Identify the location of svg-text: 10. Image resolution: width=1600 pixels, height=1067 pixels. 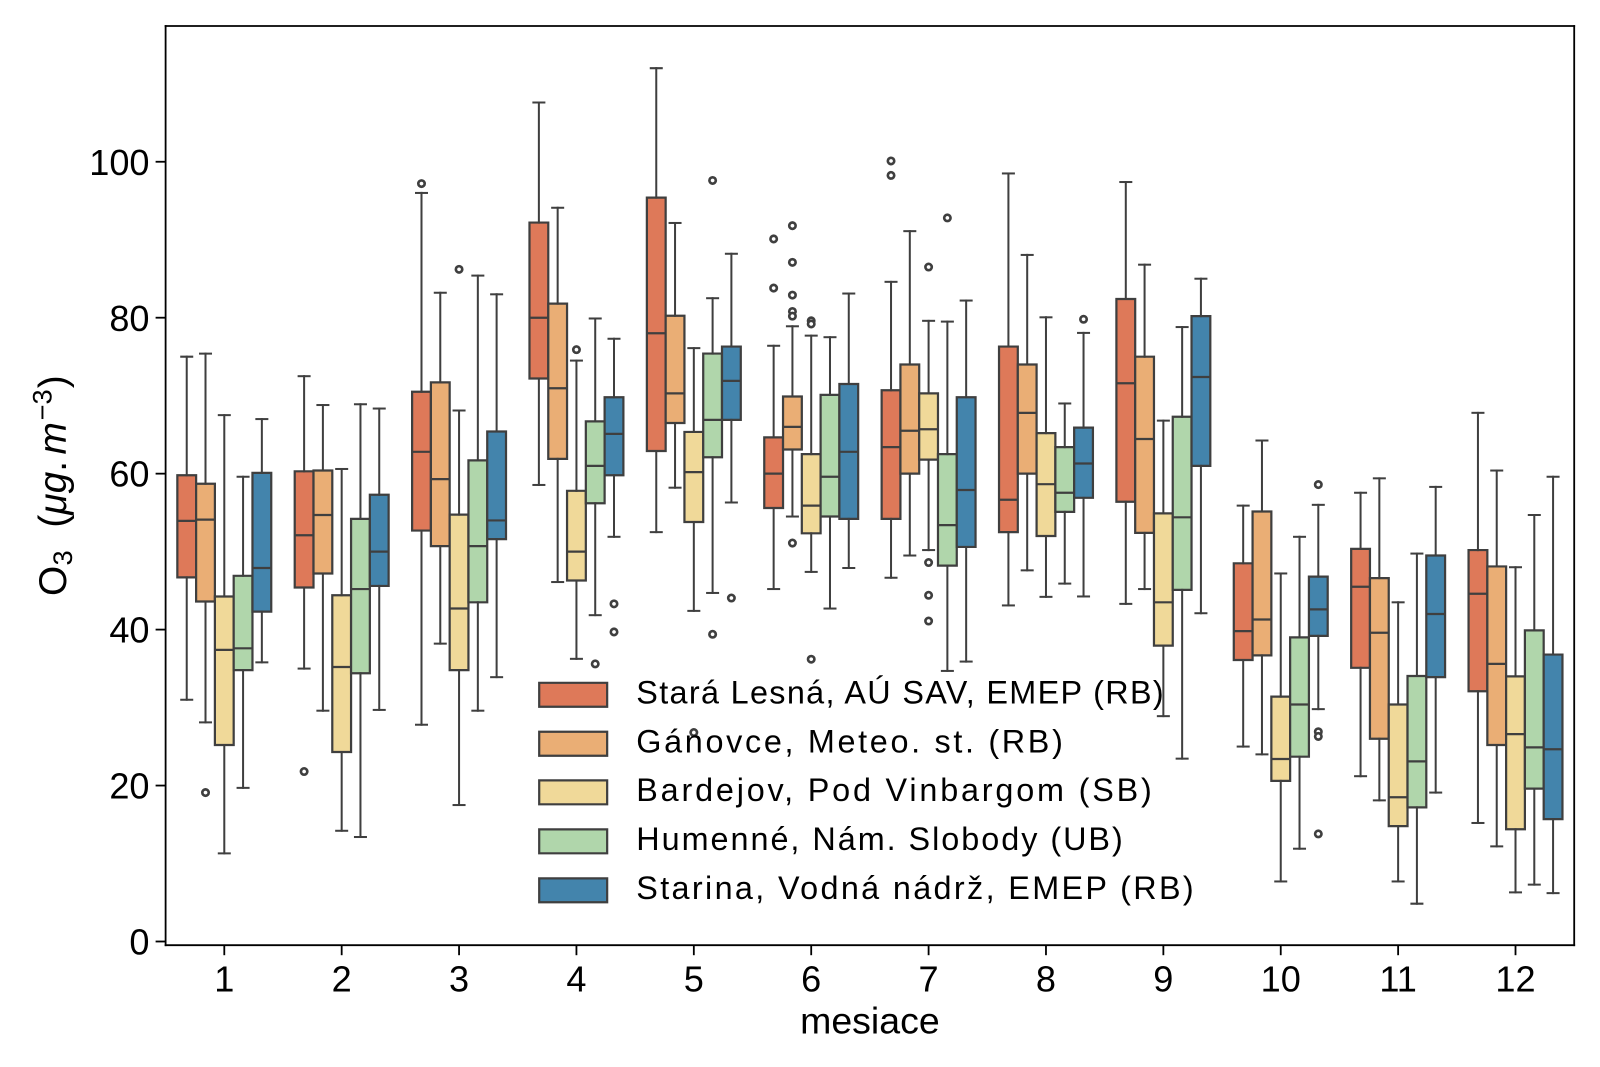
(1281, 978).